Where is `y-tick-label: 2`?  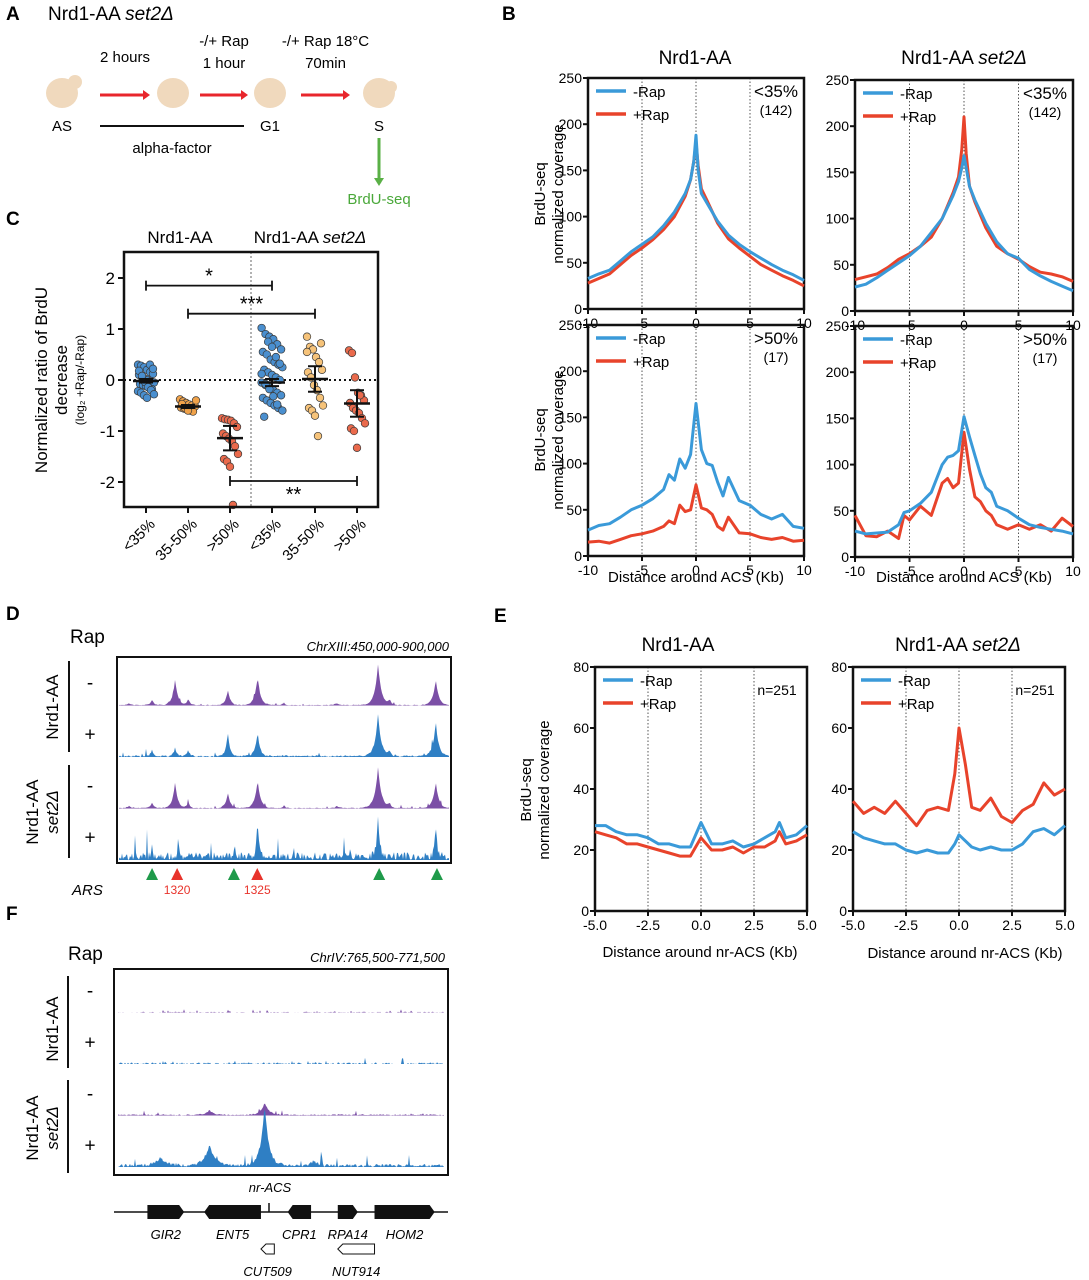
y-tick-label: 2 is located at coordinates (110, 278).